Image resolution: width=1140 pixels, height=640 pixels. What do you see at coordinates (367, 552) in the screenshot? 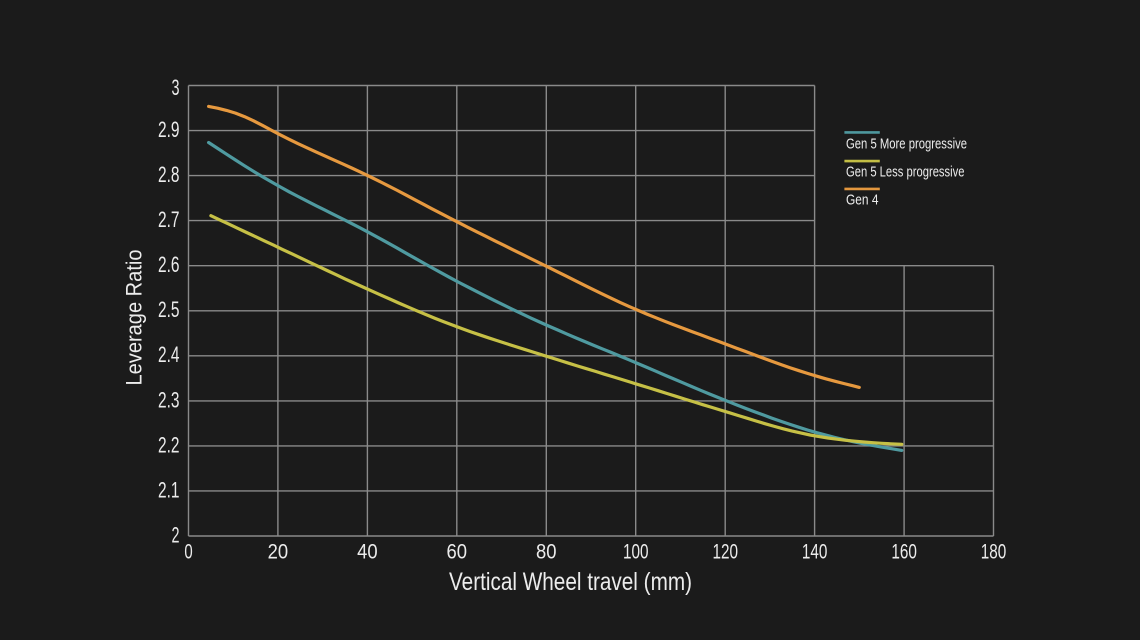
I see `svg-text: 40` at bounding box center [367, 552].